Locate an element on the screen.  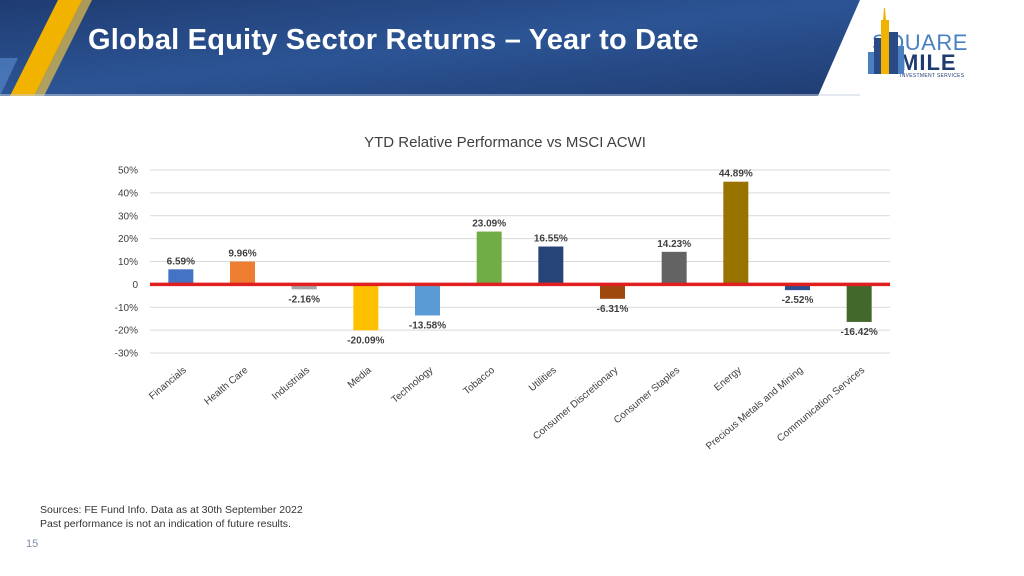
y-tick-label: -10% is located at coordinates (126, 308).